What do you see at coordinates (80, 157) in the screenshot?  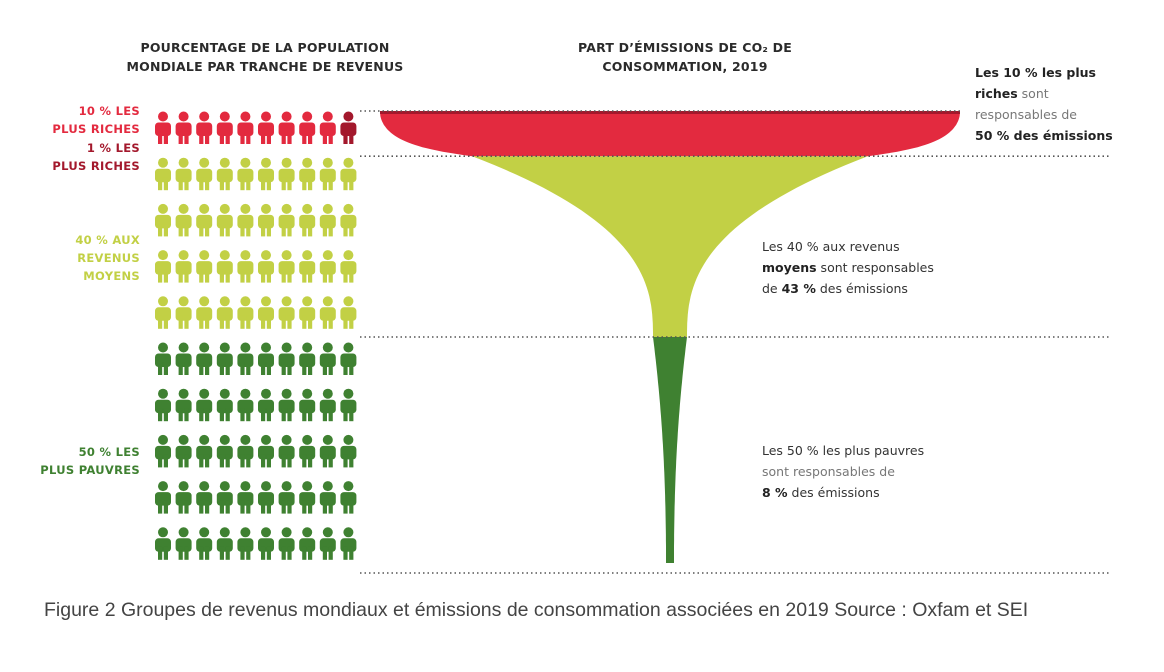 I see `group-label-richest-1: 1 % LES PLUS RICHES` at bounding box center [80, 157].